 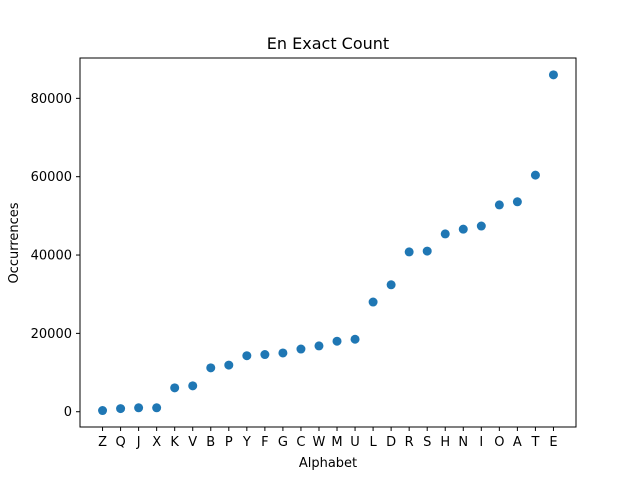 I want to click on x-tick-label: U, so click(x=355, y=442).